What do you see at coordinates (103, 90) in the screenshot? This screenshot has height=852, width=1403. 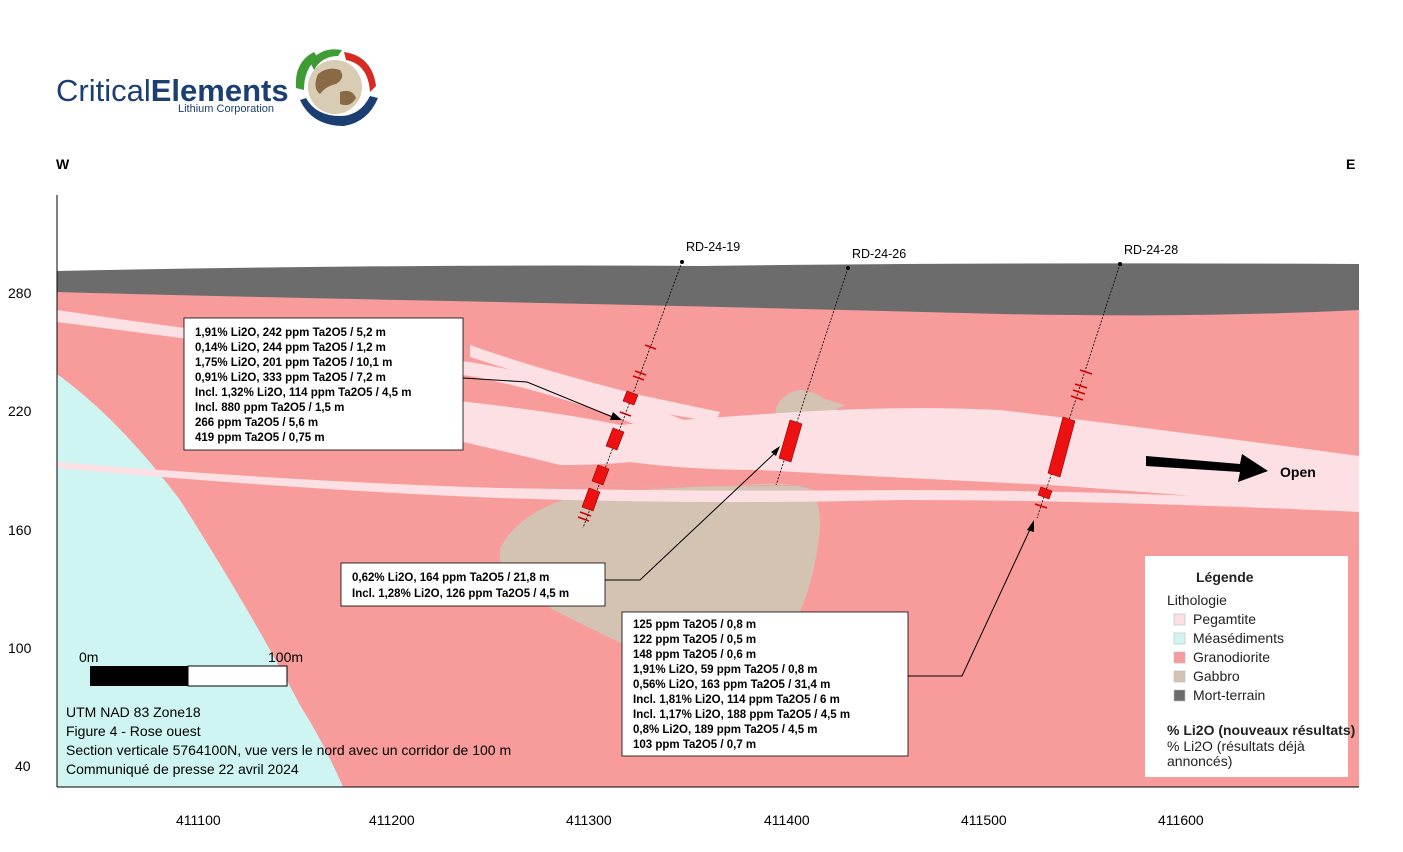 I see `logo-name-light: Critical` at bounding box center [103, 90].